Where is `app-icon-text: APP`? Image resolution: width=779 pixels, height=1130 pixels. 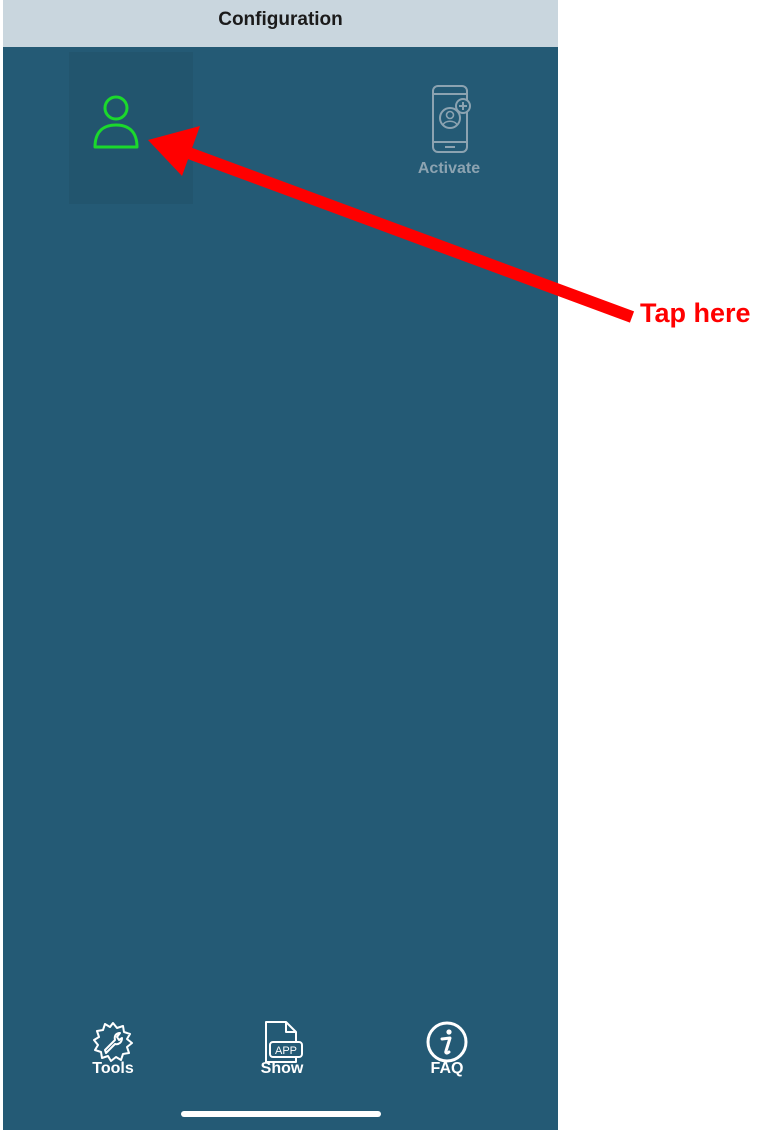 app-icon-text: APP is located at coordinates (286, 1051).